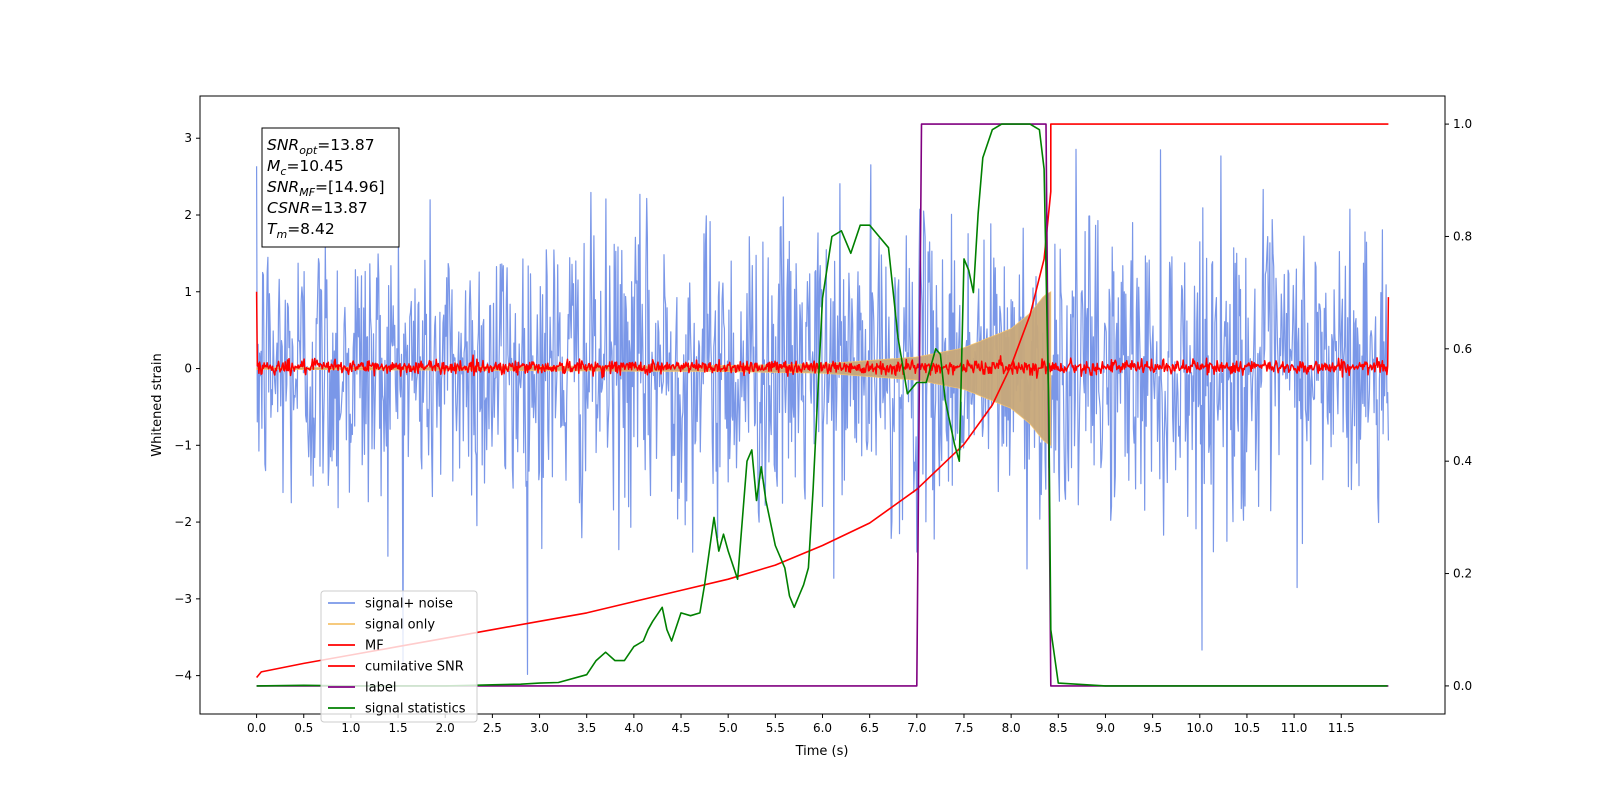 Image resolution: width=1600 pixels, height=800 pixels. Describe the element at coordinates (400, 625) in the screenshot. I see `legend-label-signal-only: signal only` at that location.